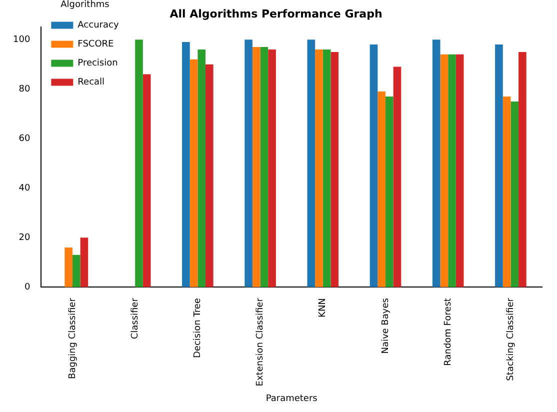 This screenshot has width=557, height=412. What do you see at coordinates (98, 63) in the screenshot?
I see `legend-label: Precision` at bounding box center [98, 63].